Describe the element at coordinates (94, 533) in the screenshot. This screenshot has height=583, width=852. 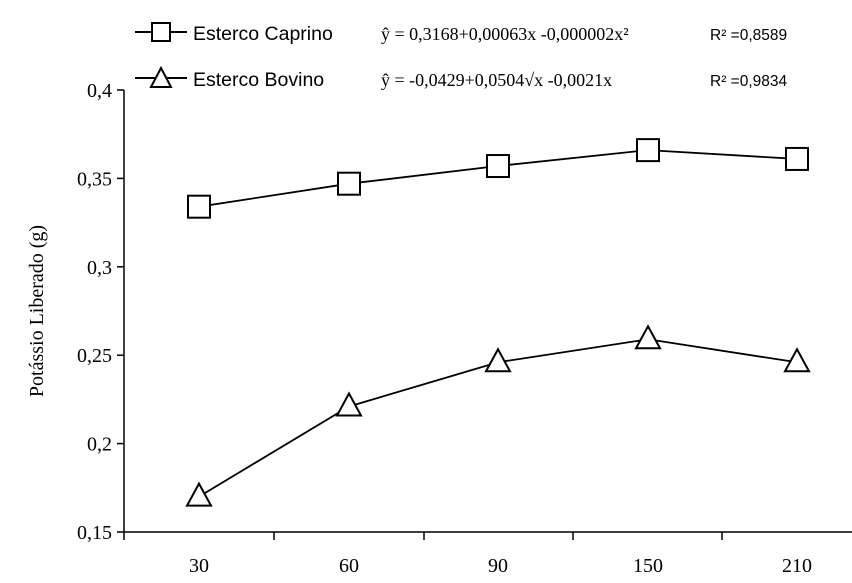
I see `y-tick-label: 0,15` at that location.